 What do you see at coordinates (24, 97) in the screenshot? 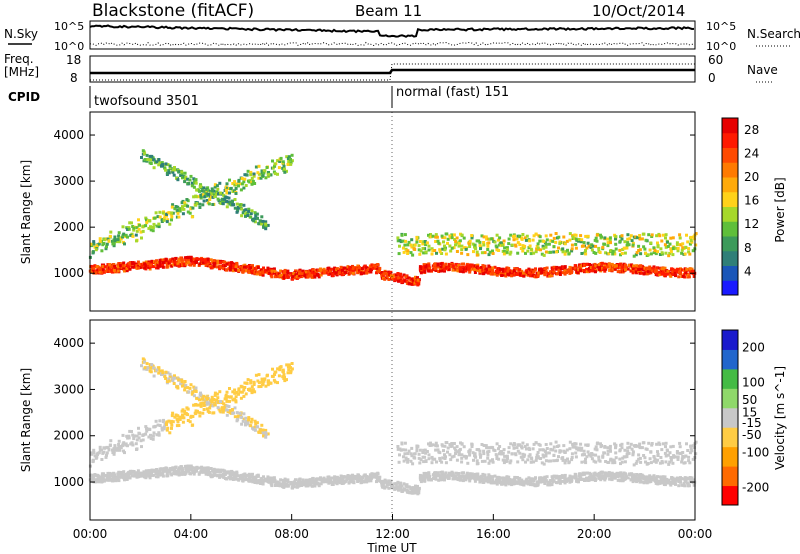
I see `cpid-label: CPID` at bounding box center [24, 97].